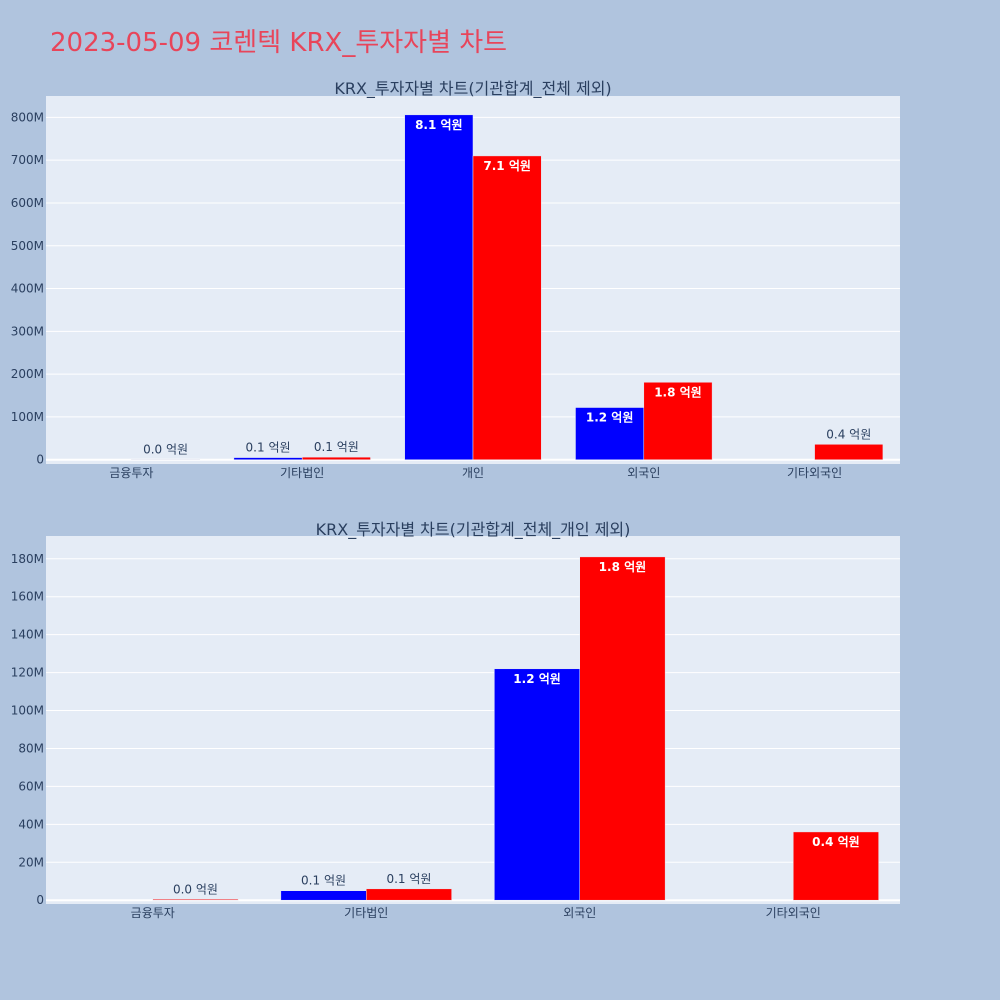 The image size is (1000, 1000). Describe the element at coordinates (31, 786) in the screenshot. I see `y-tick-label: 60M` at that location.